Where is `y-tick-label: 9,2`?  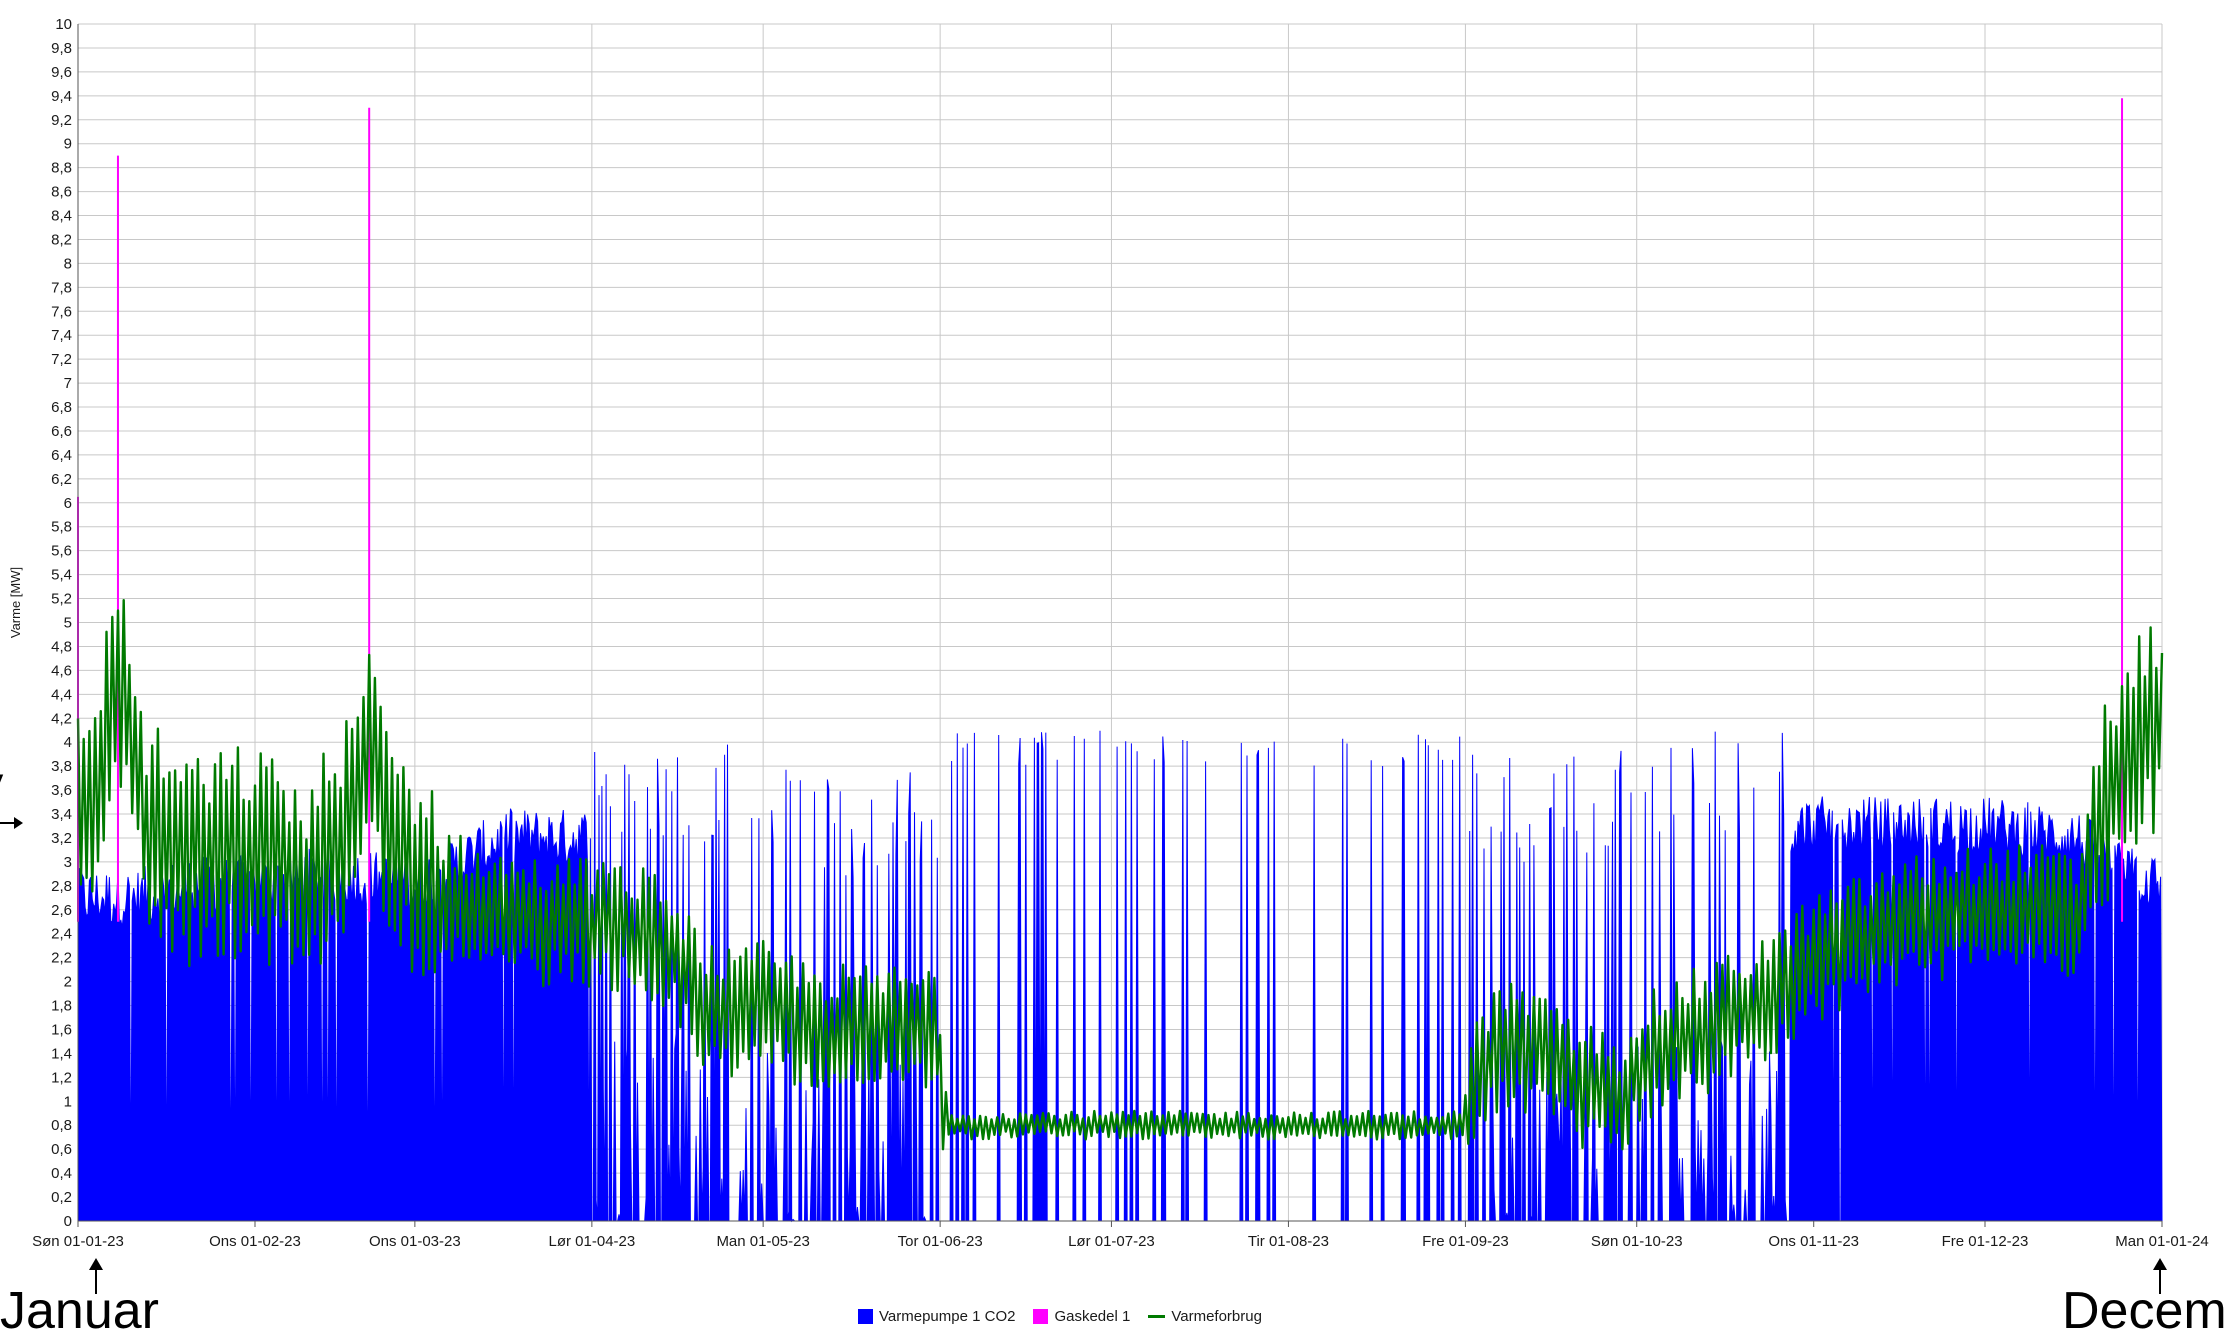
y-tick-label: 9,2 is located at coordinates (61, 120).